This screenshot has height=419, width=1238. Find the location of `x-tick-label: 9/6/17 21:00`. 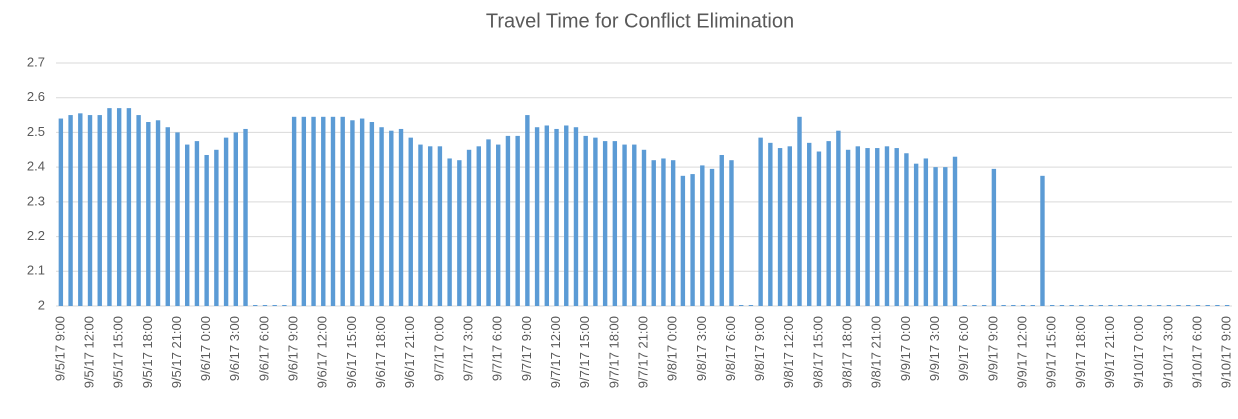

x-tick-label: 9/6/17 21:00 is located at coordinates (409, 352).